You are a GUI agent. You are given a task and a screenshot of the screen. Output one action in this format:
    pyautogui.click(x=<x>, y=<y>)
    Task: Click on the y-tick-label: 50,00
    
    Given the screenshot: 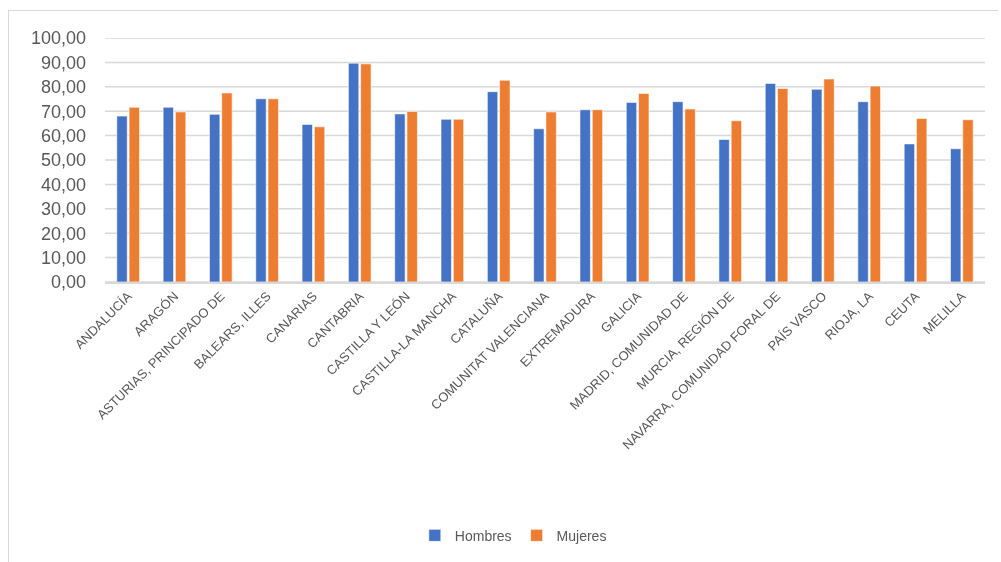 What is the action you would take?
    pyautogui.click(x=63, y=160)
    